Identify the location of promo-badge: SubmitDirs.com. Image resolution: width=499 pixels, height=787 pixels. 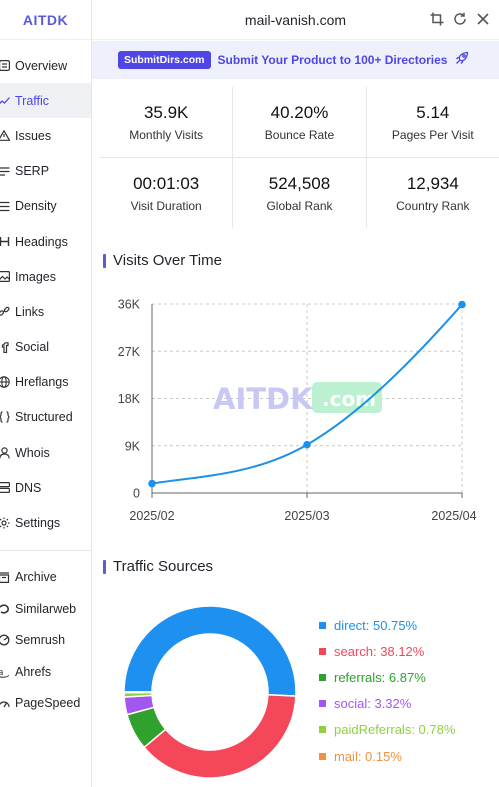
(164, 60).